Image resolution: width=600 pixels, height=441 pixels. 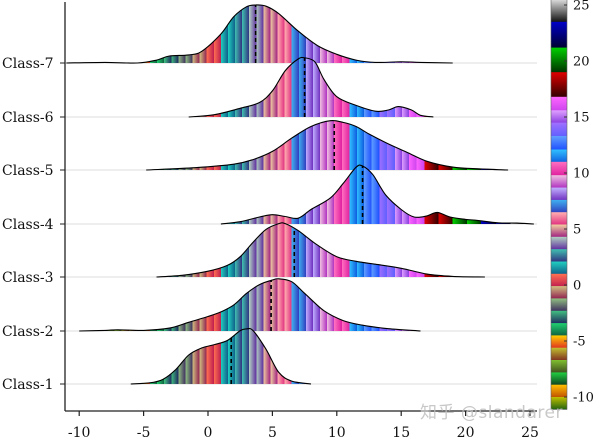 What do you see at coordinates (577, 230) in the screenshot?
I see `colorbar-tick-label: 5` at bounding box center [577, 230].